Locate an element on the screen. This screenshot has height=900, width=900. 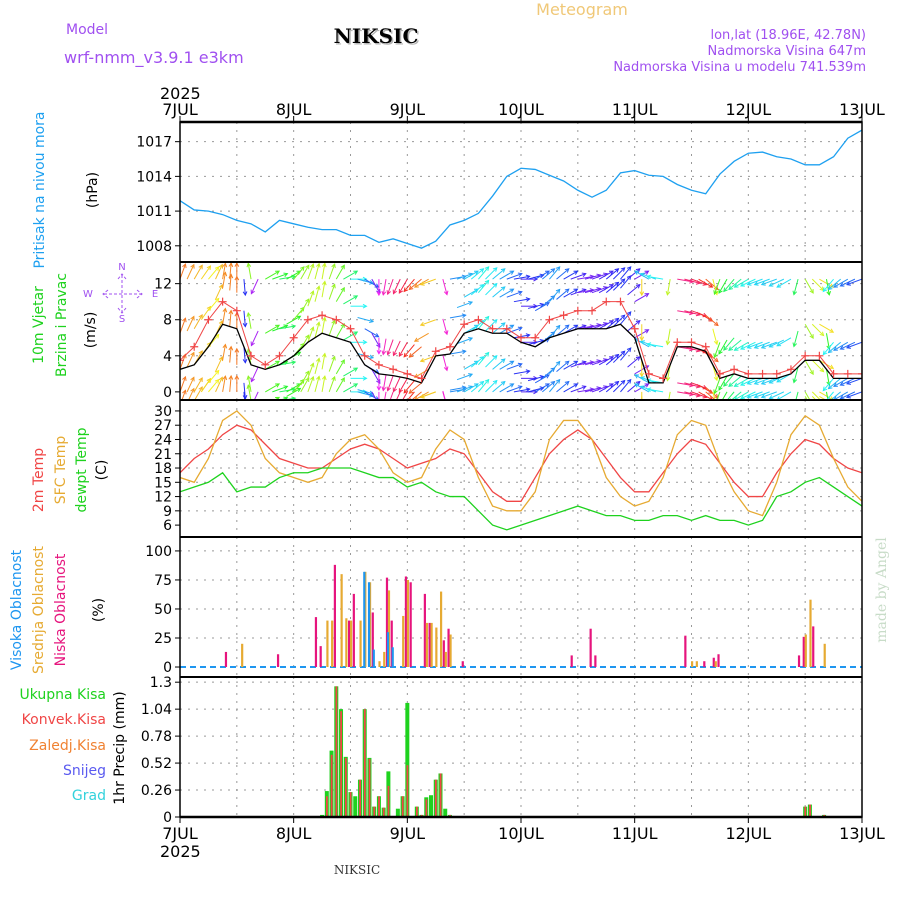
meteogram-title: Meteogram is located at coordinates (582, 9).